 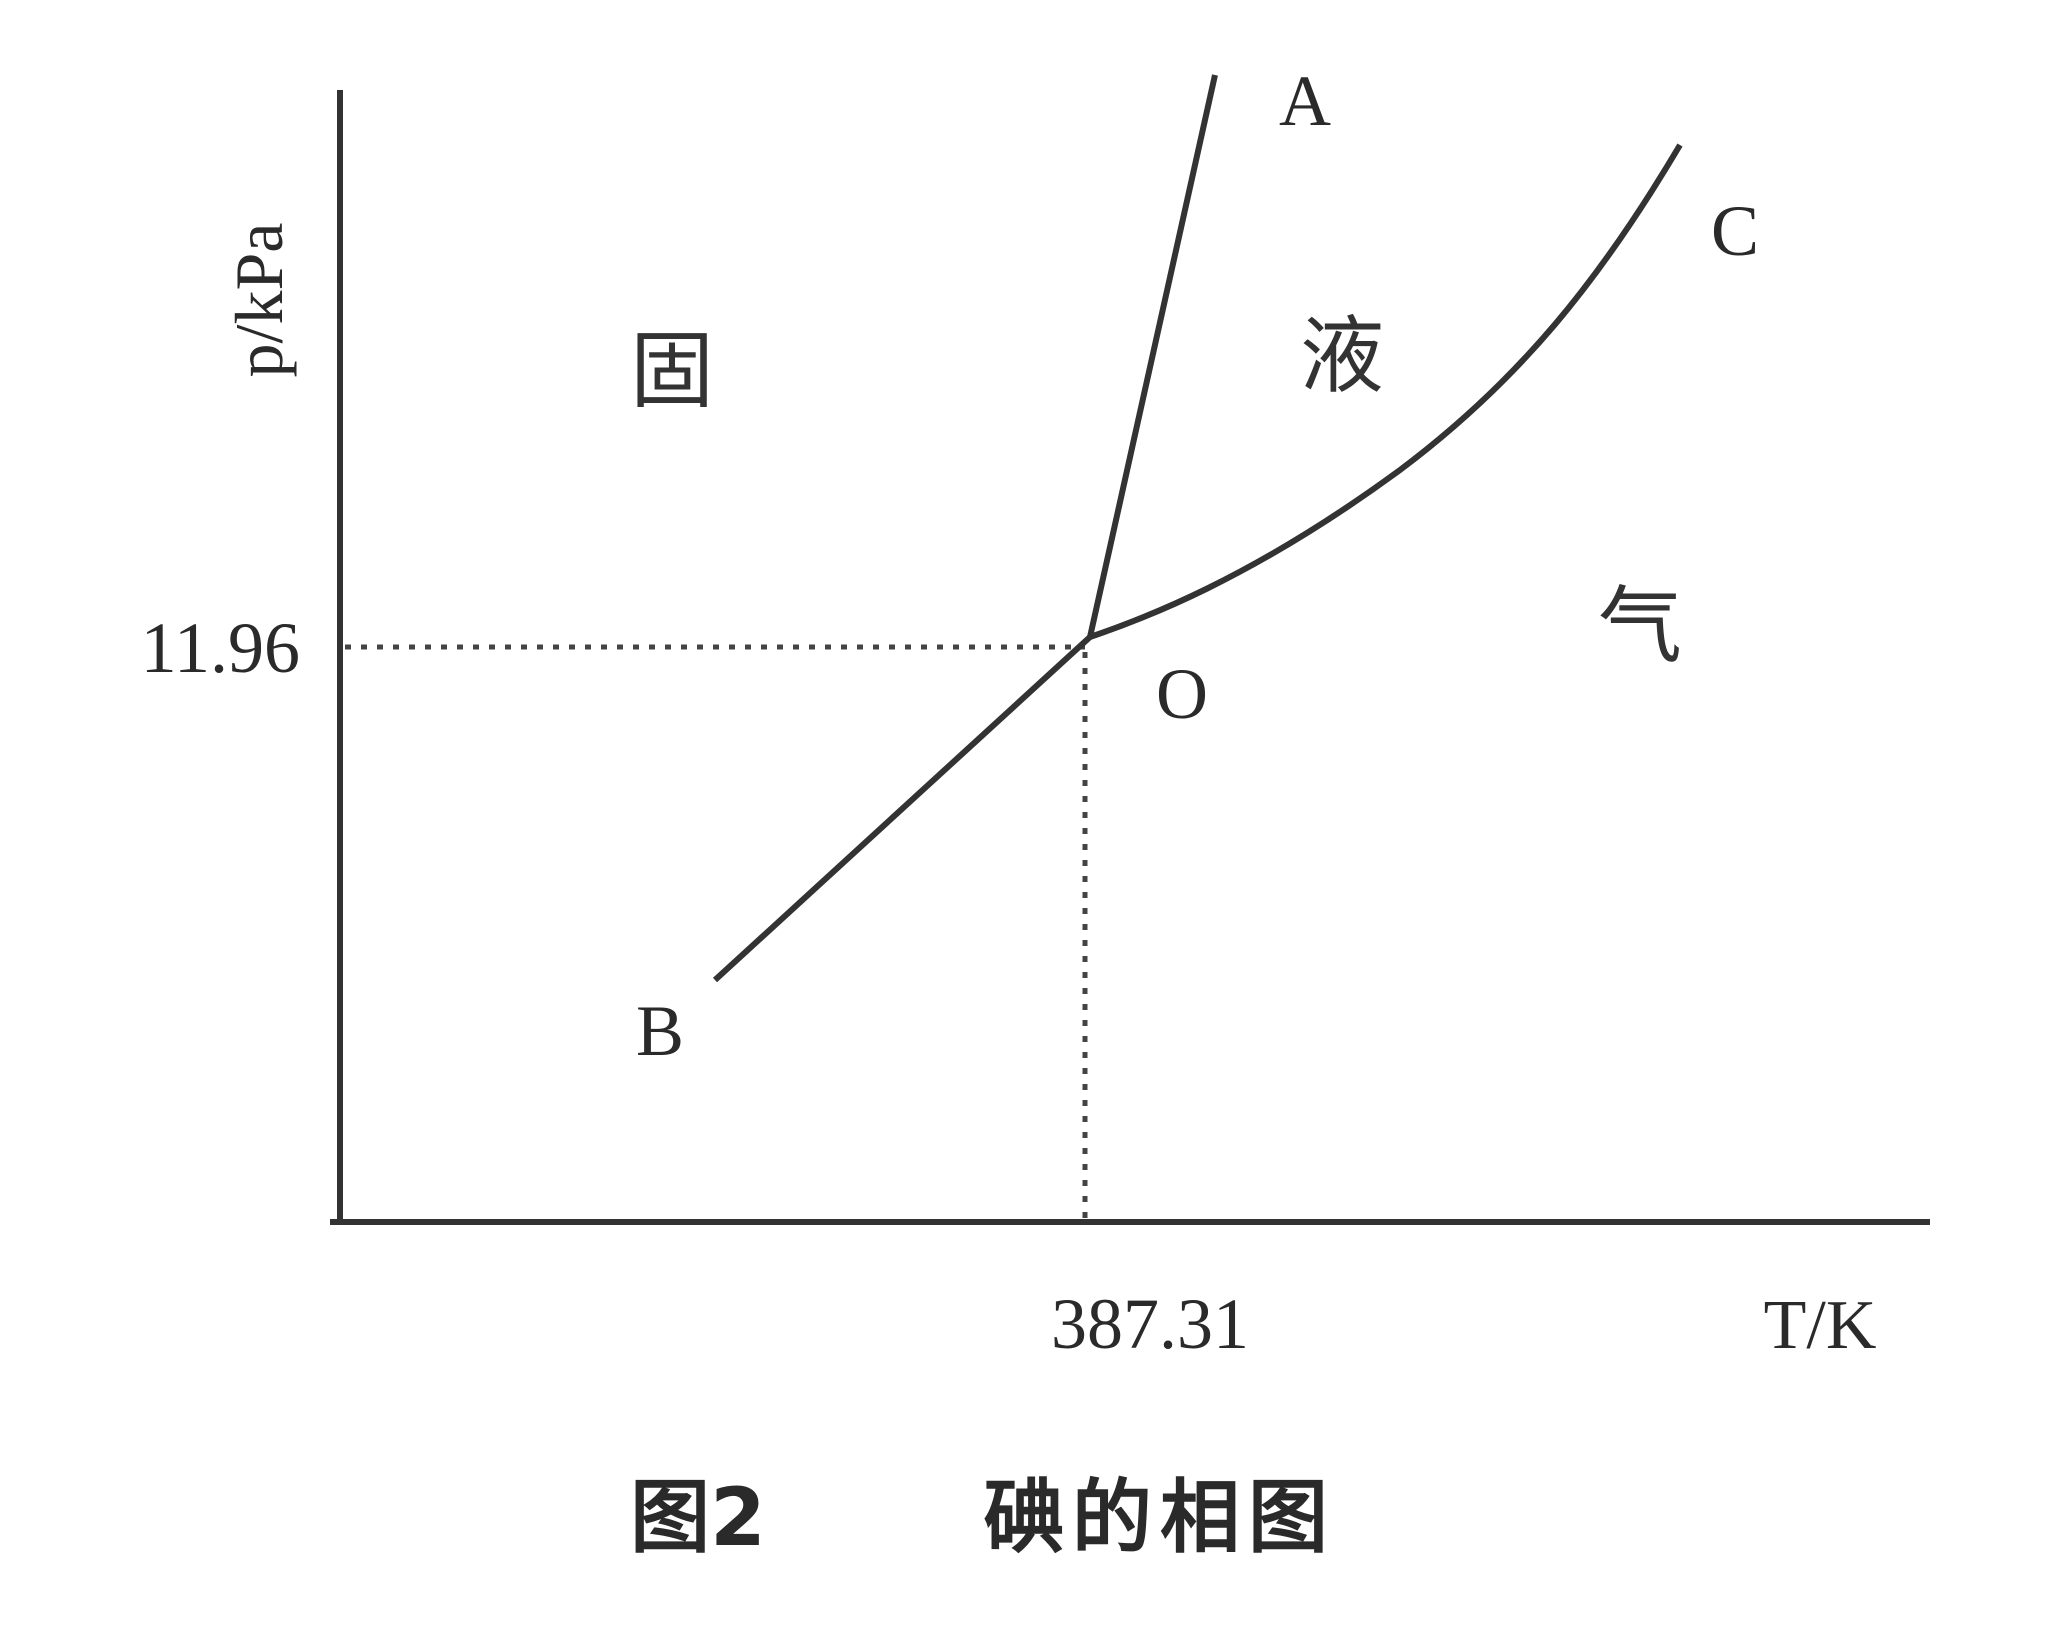 What do you see at coordinates (1640, 626) in the screenshot?
I see `region-gas-label: 气` at bounding box center [1640, 626].